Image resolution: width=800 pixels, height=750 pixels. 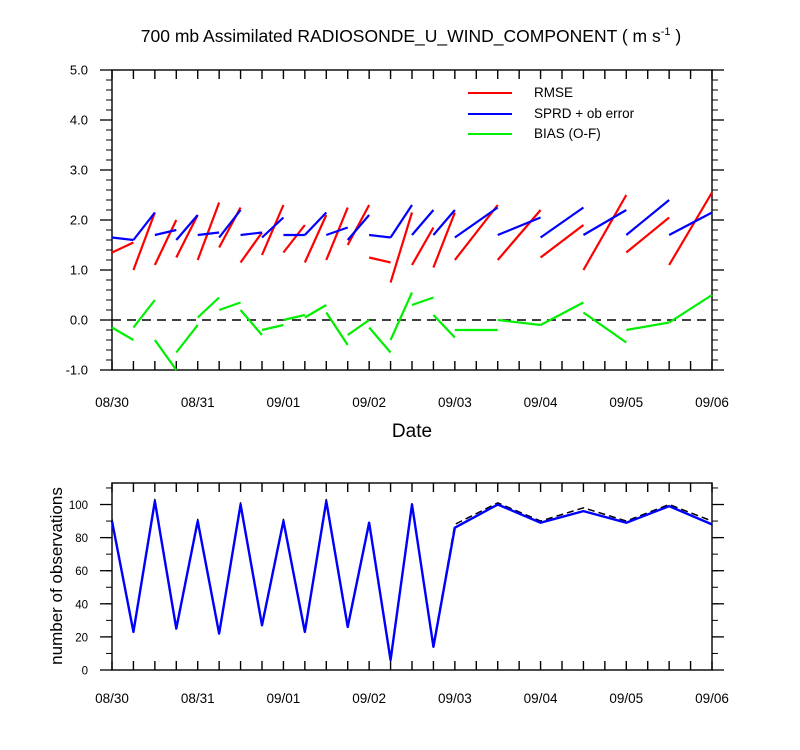 What do you see at coordinates (81, 638) in the screenshot?
I see `y-tick-label: 20` at bounding box center [81, 638].